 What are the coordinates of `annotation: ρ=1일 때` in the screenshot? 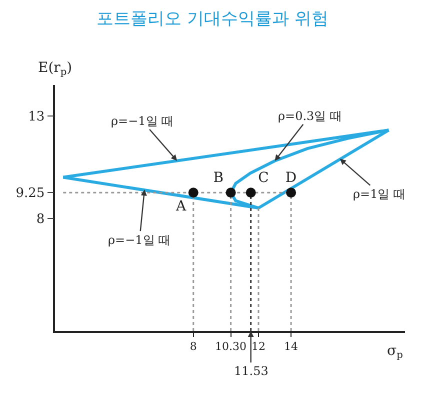 It's located at (379, 194).